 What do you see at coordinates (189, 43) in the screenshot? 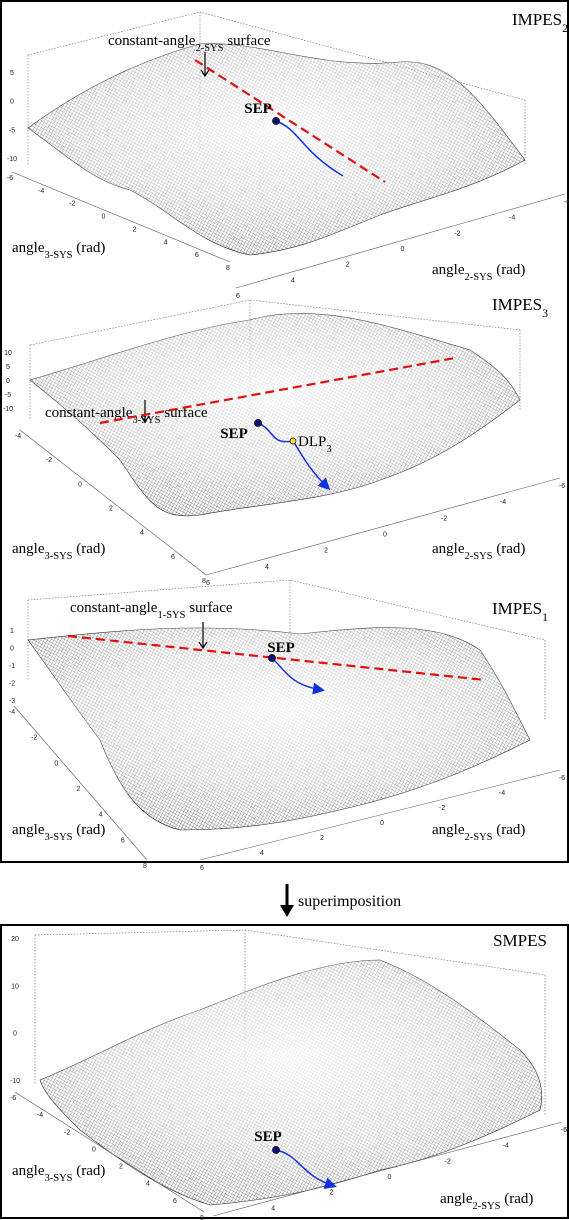
I see `surface-label: constant-angle2-SYS surface` at bounding box center [189, 43].